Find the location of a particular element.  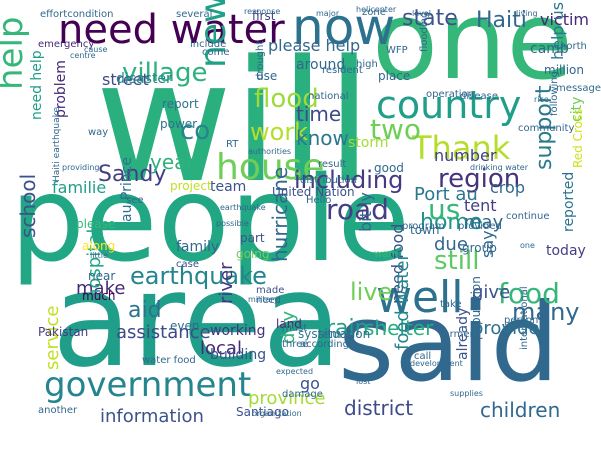

word-possible: possible is located at coordinates (232, 223).